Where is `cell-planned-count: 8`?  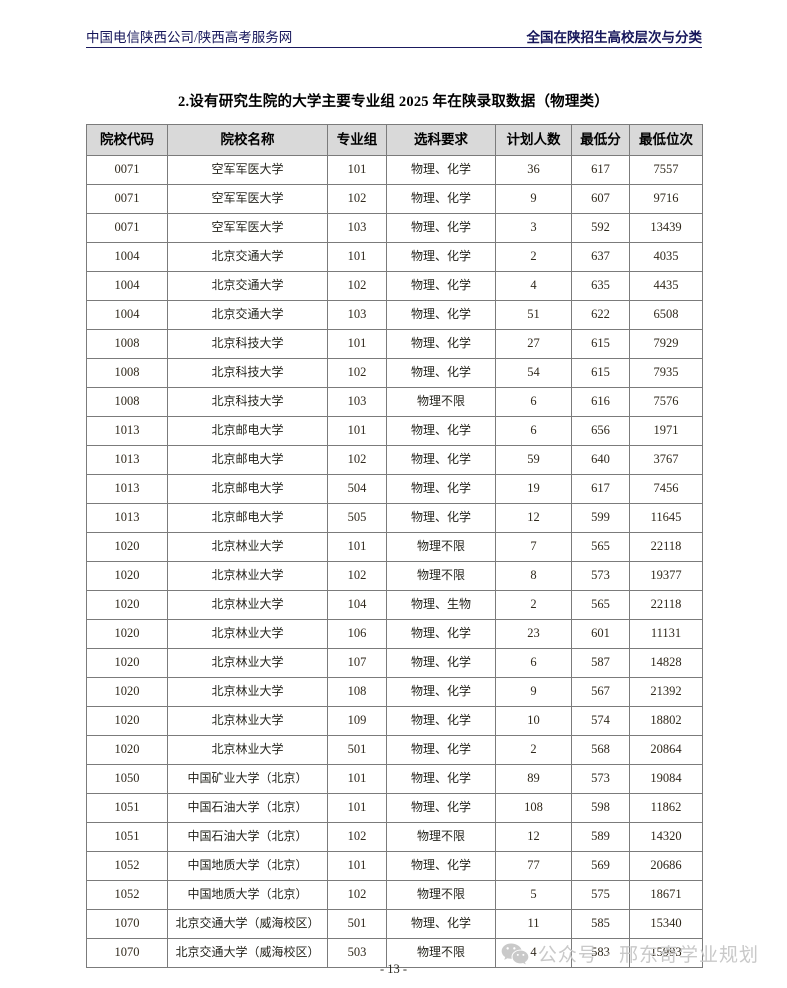 cell-planned-count: 8 is located at coordinates (533, 576).